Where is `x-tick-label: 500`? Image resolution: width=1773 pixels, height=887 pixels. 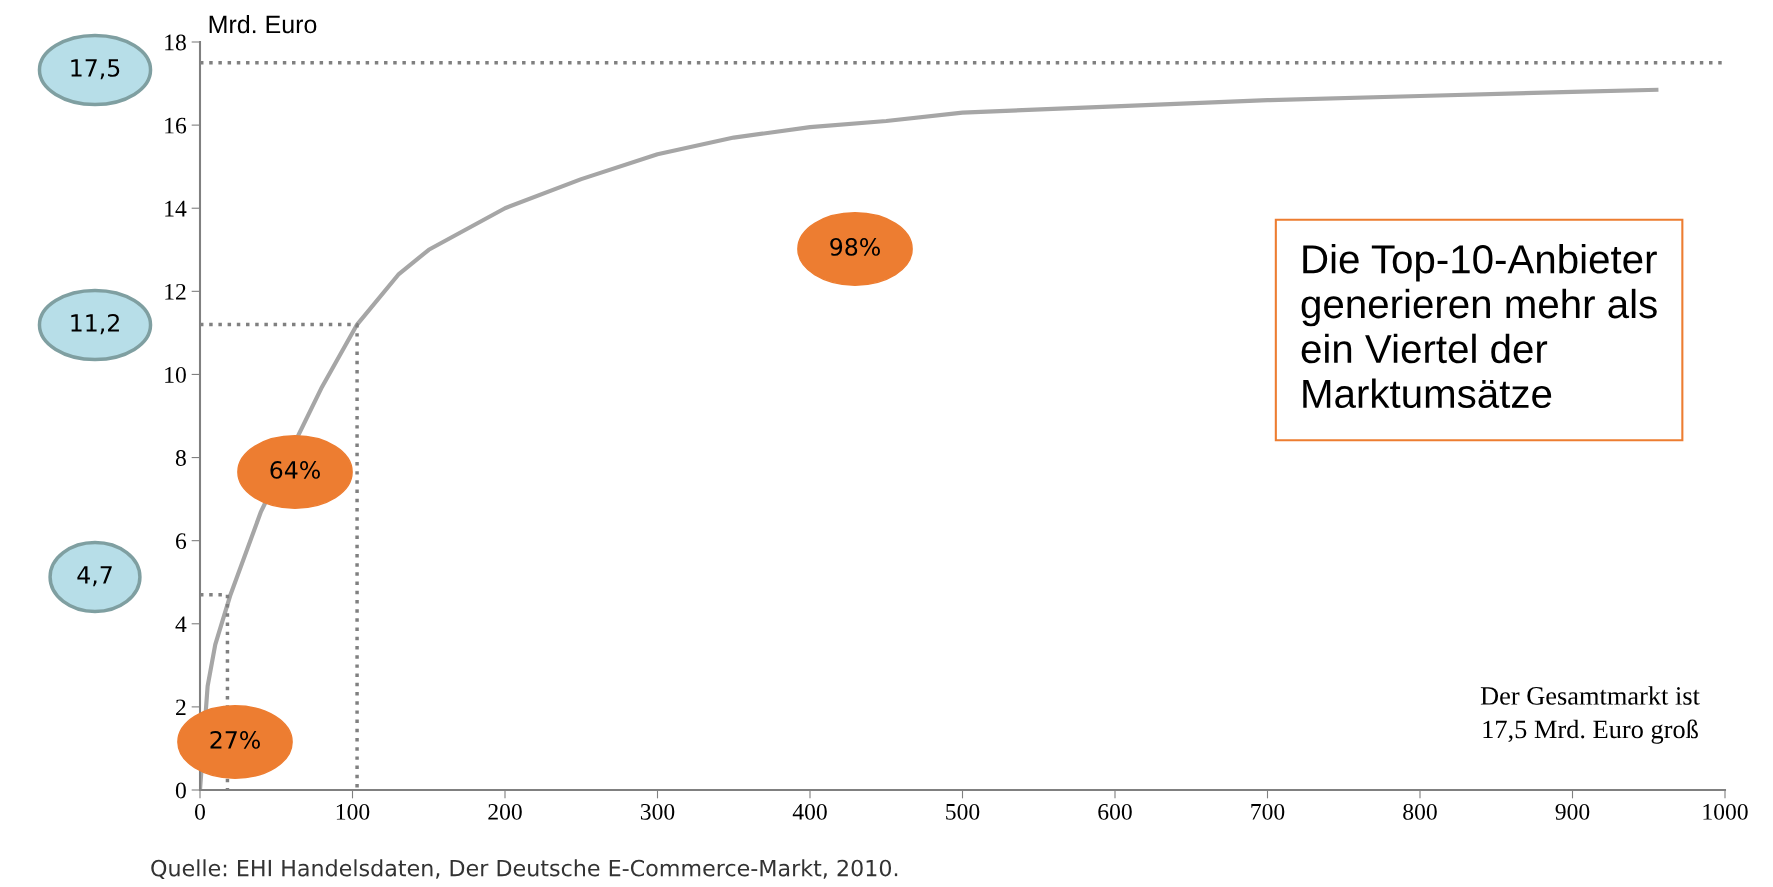
x-tick-label: 500 is located at coordinates (963, 811).